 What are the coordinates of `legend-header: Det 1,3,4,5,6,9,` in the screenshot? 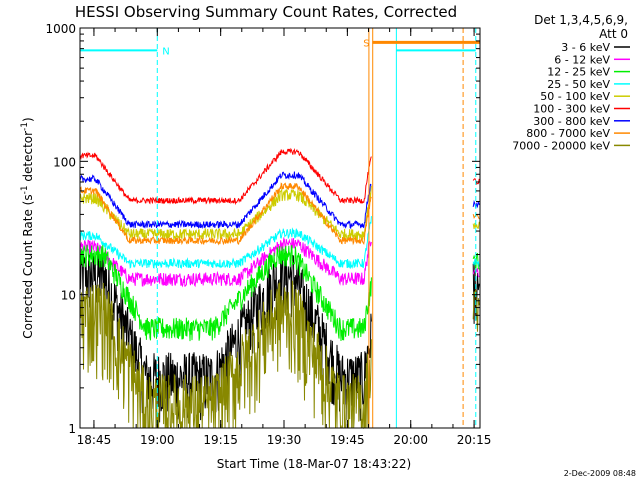 It's located at (581, 20).